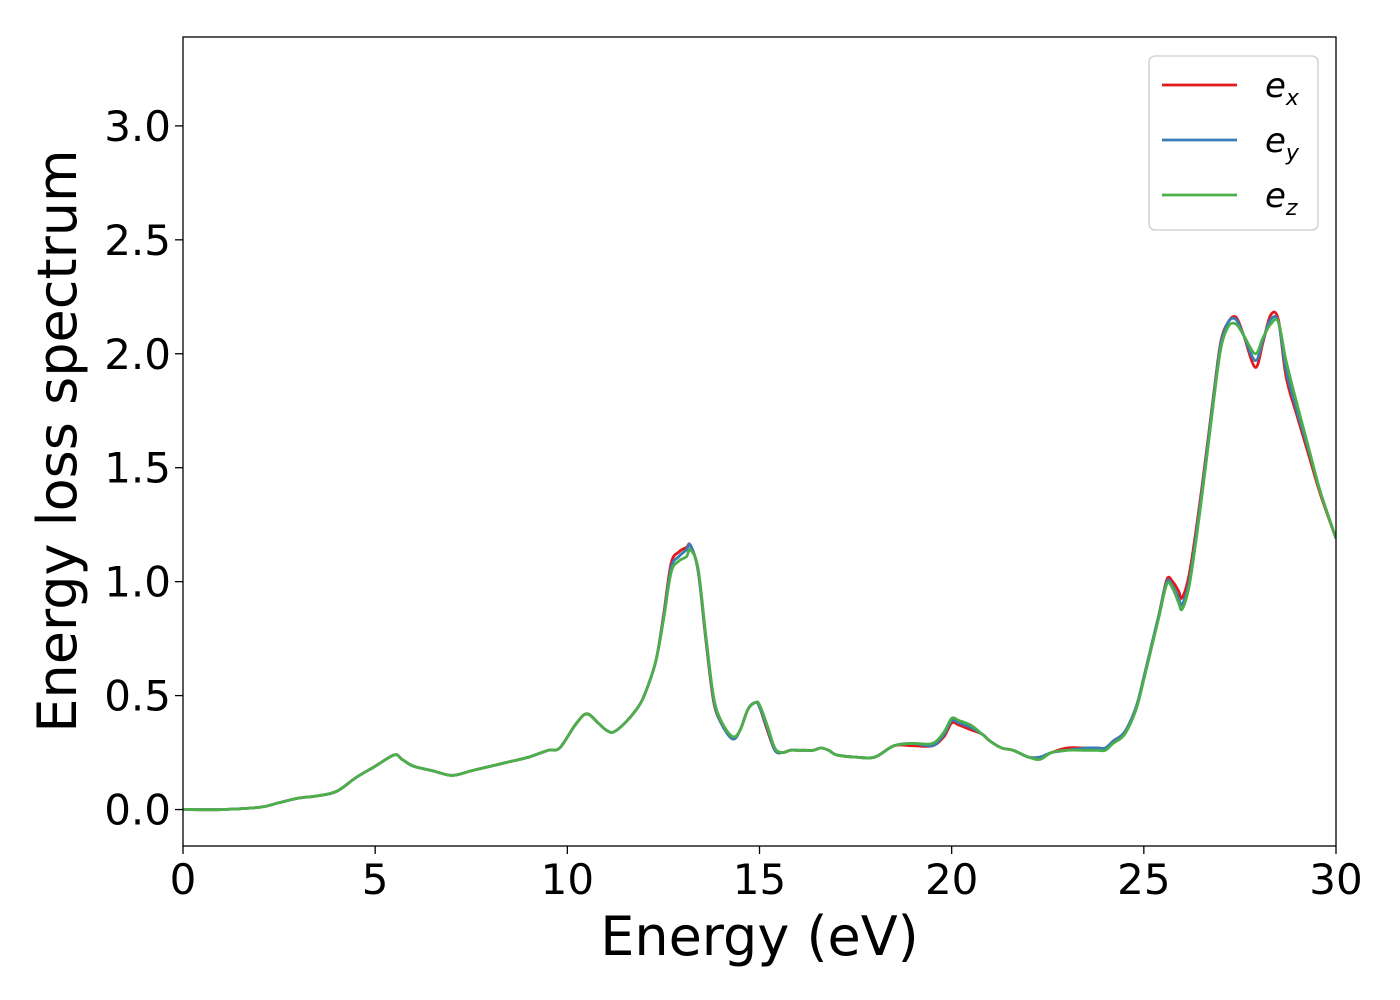  Describe the element at coordinates (951, 879) in the screenshot. I see `x-tick-label: 20` at that location.